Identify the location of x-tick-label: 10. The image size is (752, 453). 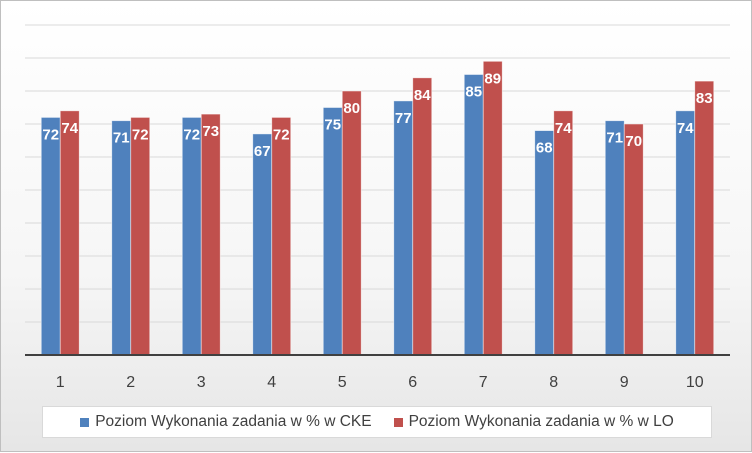
(695, 382).